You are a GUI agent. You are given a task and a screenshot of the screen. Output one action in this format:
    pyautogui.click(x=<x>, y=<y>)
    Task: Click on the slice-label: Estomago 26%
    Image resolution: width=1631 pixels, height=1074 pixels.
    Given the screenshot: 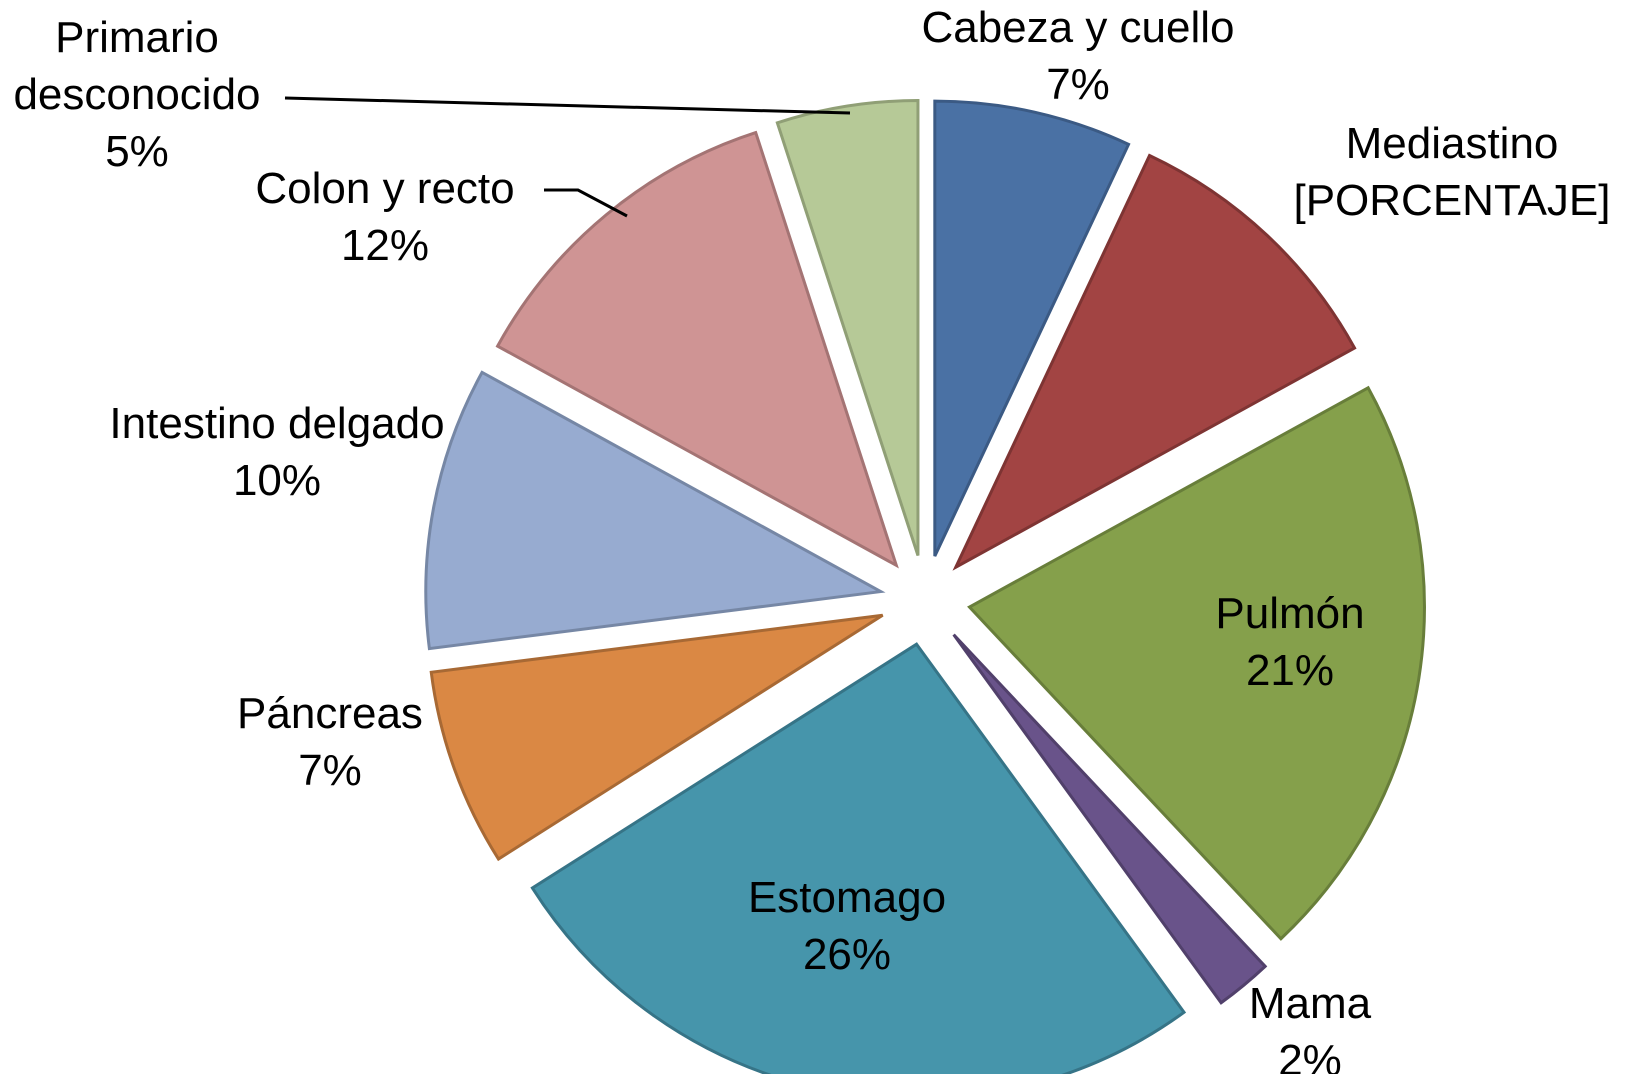 What is the action you would take?
    pyautogui.click(x=847, y=926)
    